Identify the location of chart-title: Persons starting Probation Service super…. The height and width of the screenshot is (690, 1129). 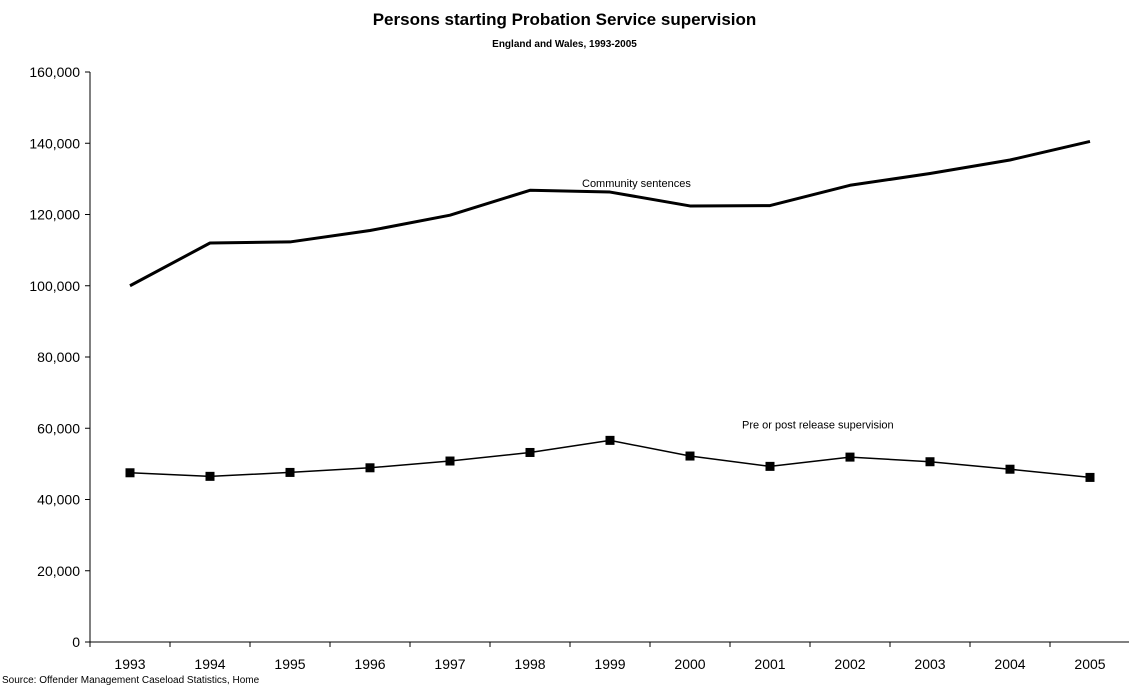
(564, 19).